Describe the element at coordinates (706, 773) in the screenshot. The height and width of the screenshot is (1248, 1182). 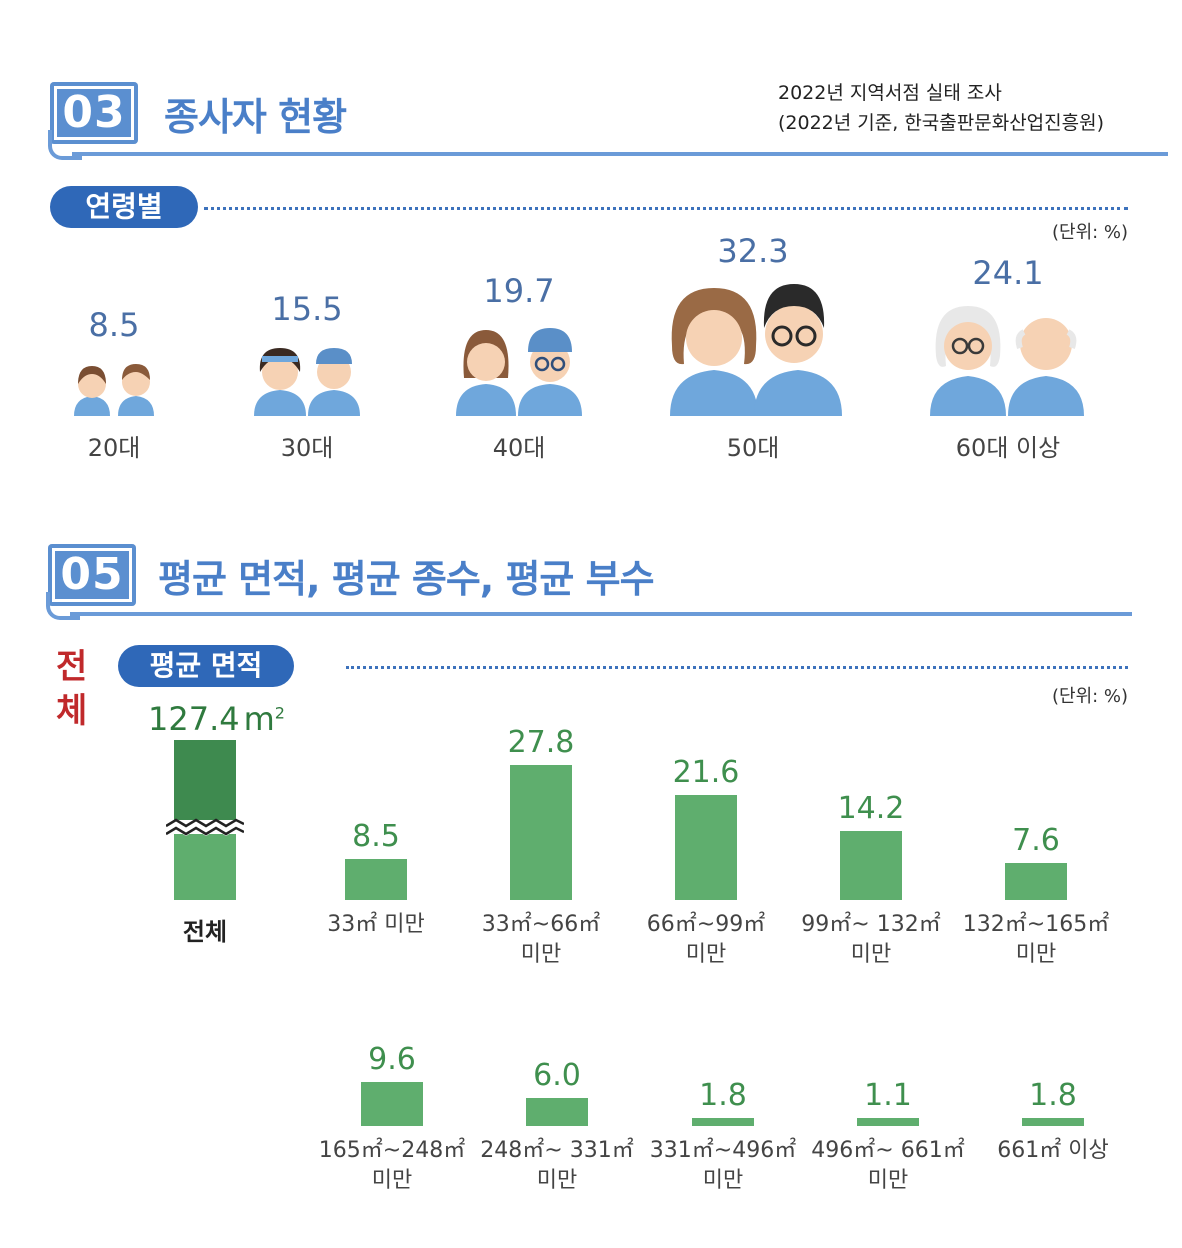
I see `area-value-r1-2: 21.6` at that location.